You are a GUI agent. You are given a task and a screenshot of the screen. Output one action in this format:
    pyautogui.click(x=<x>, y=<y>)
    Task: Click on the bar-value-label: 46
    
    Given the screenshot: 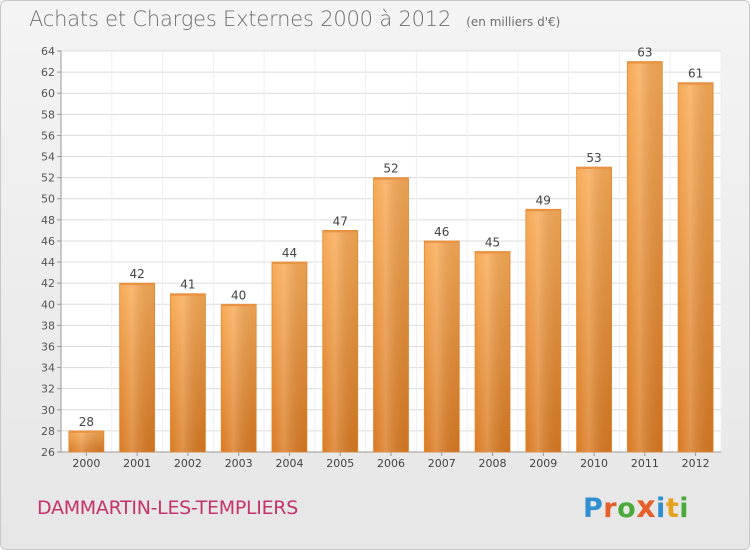 What is the action you would take?
    pyautogui.click(x=441, y=232)
    